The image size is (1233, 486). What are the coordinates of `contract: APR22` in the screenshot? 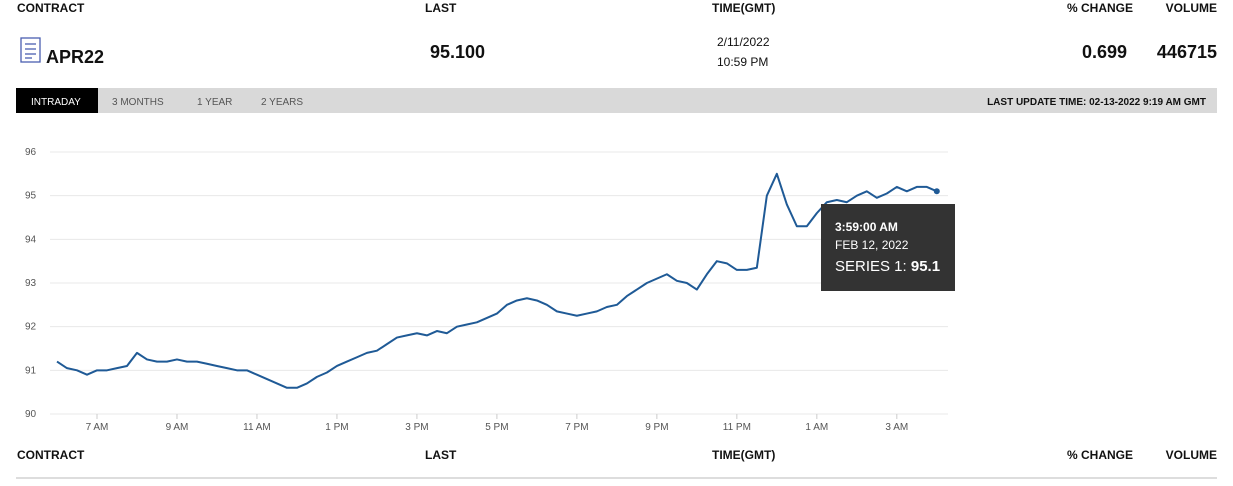 It's located at (75, 57).